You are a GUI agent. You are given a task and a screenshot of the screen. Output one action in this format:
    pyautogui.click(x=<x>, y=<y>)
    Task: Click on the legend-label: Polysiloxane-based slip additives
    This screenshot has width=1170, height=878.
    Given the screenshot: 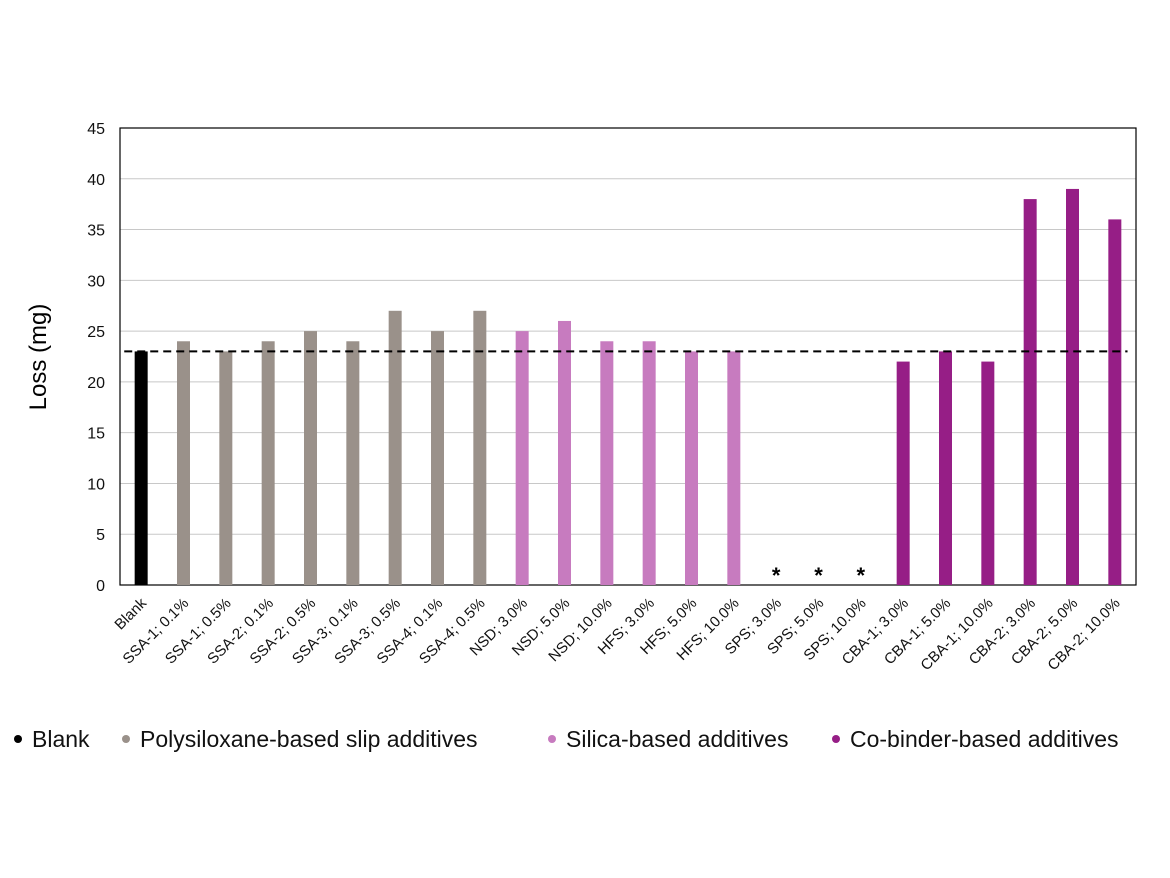 What is the action you would take?
    pyautogui.click(x=309, y=738)
    